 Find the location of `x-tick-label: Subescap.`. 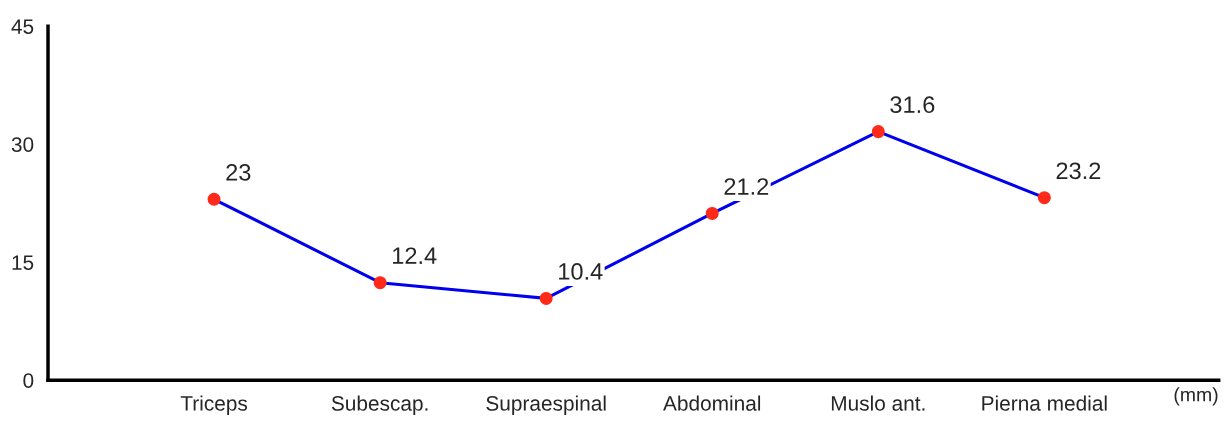

x-tick-label: Subescap. is located at coordinates (379, 405).